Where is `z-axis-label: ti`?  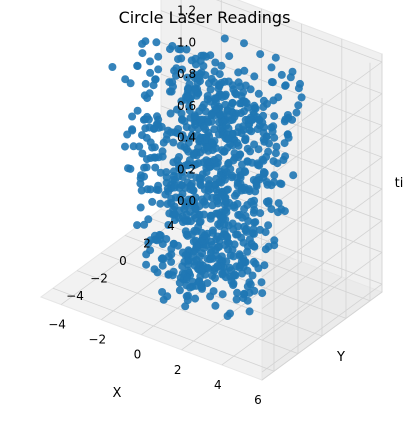
z-axis-label: ti is located at coordinates (399, 183).